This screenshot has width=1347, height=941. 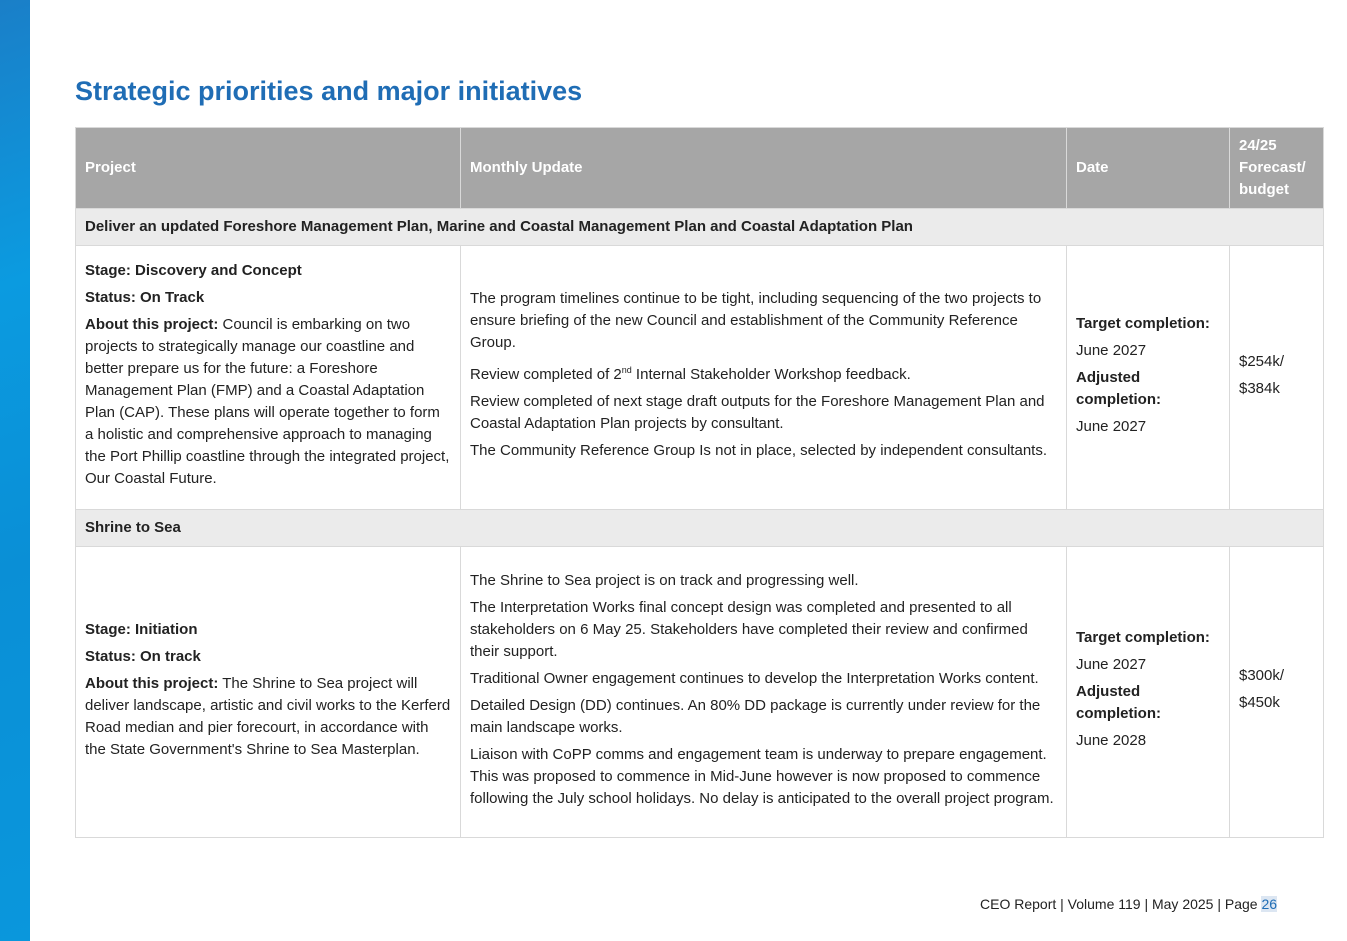 What do you see at coordinates (268, 630) in the screenshot?
I see `stage-line: Stage: Initiation` at bounding box center [268, 630].